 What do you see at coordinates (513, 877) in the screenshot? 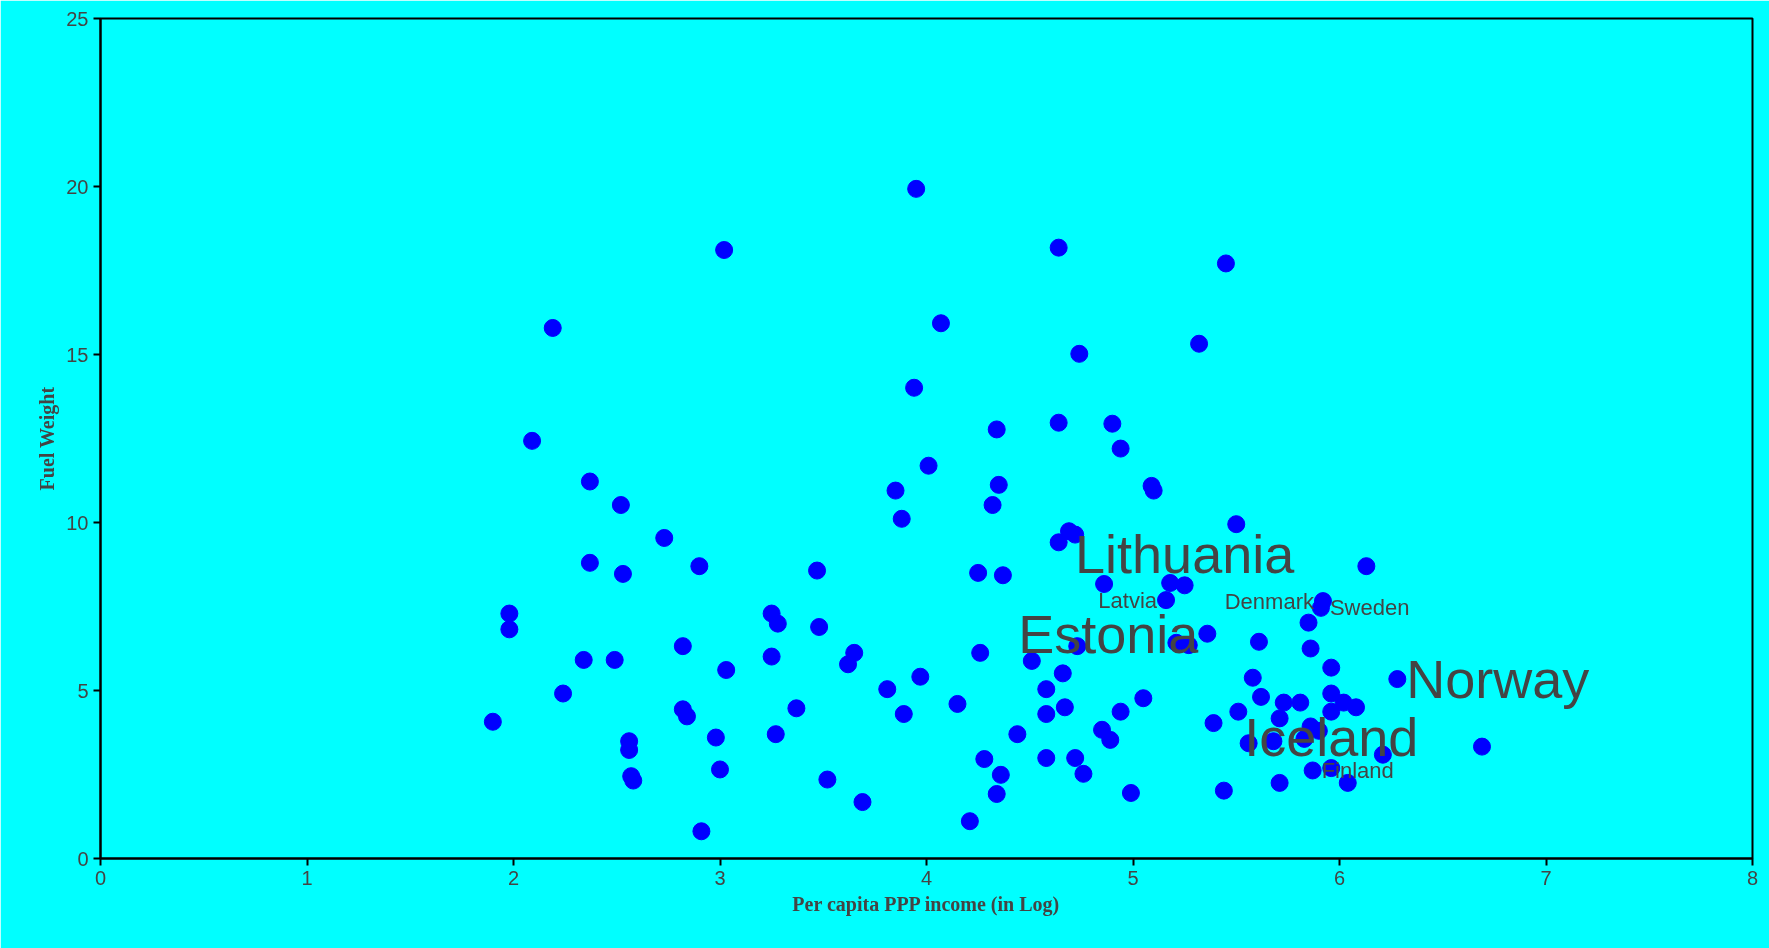
I see `x-tick-label: 2` at bounding box center [513, 877].